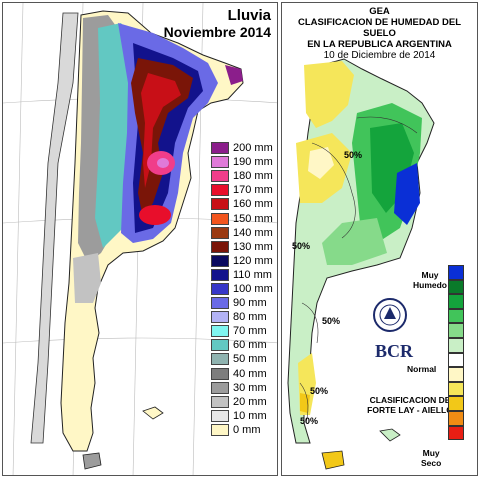 Image resolution: width=480 pixels, height=480 pixels. I want to click on legend-label: 180 mm, so click(253, 176).